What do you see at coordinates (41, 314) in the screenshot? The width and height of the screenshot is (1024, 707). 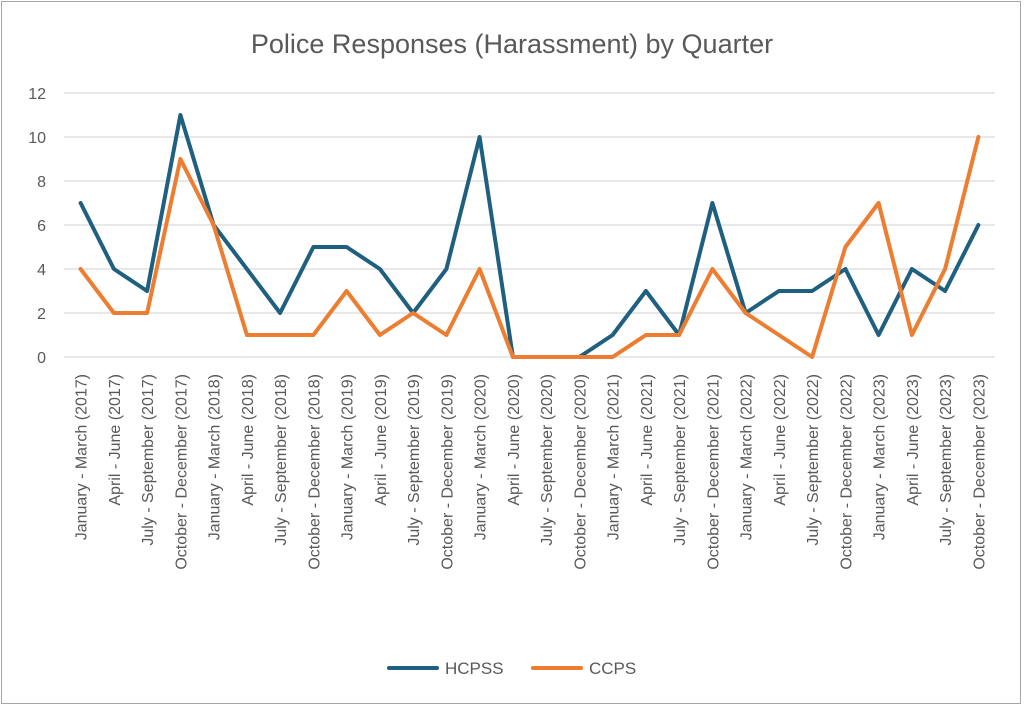 I see `y-tick-label: 2` at bounding box center [41, 314].